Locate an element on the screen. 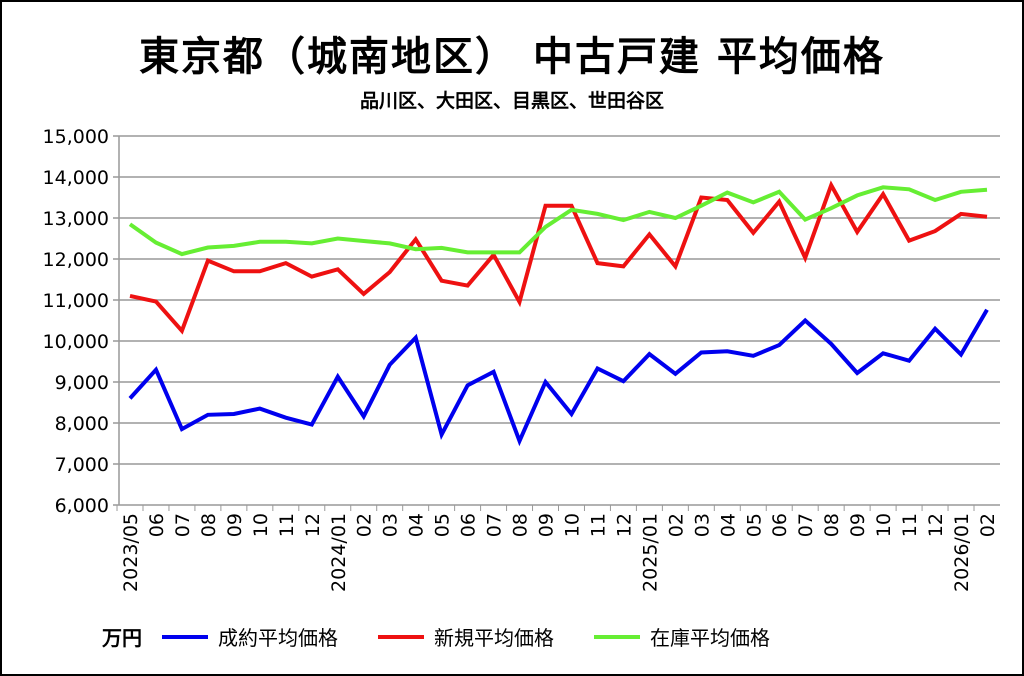  legend-item-contract: 成約平均価格 is located at coordinates (250, 636).